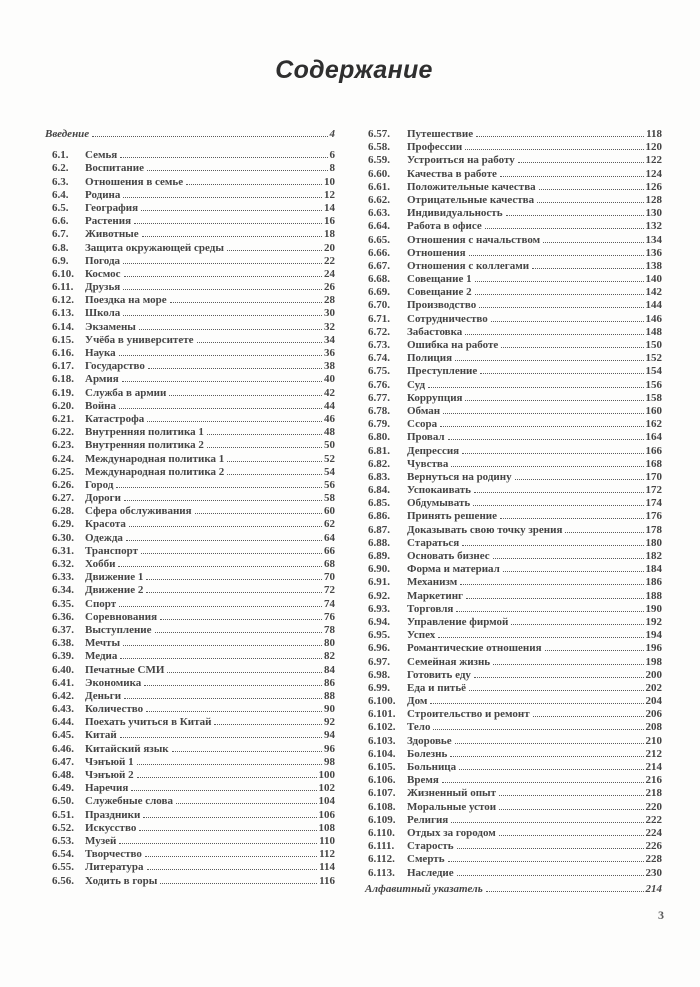 The height and width of the screenshot is (987, 700). Describe the element at coordinates (63, 353) in the screenshot. I see `toc-entry-number: 6.16.` at that location.